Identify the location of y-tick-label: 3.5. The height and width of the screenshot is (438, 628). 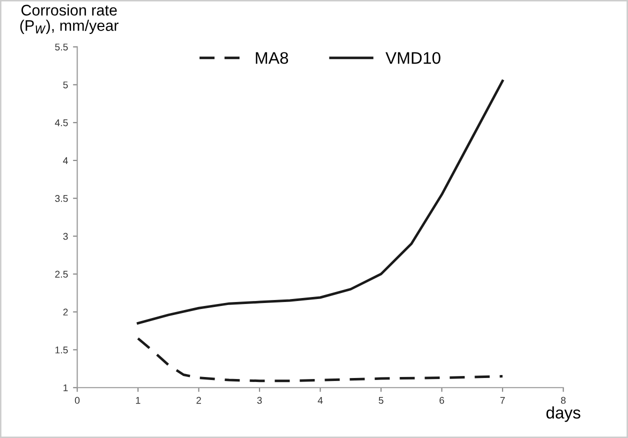
(61, 198).